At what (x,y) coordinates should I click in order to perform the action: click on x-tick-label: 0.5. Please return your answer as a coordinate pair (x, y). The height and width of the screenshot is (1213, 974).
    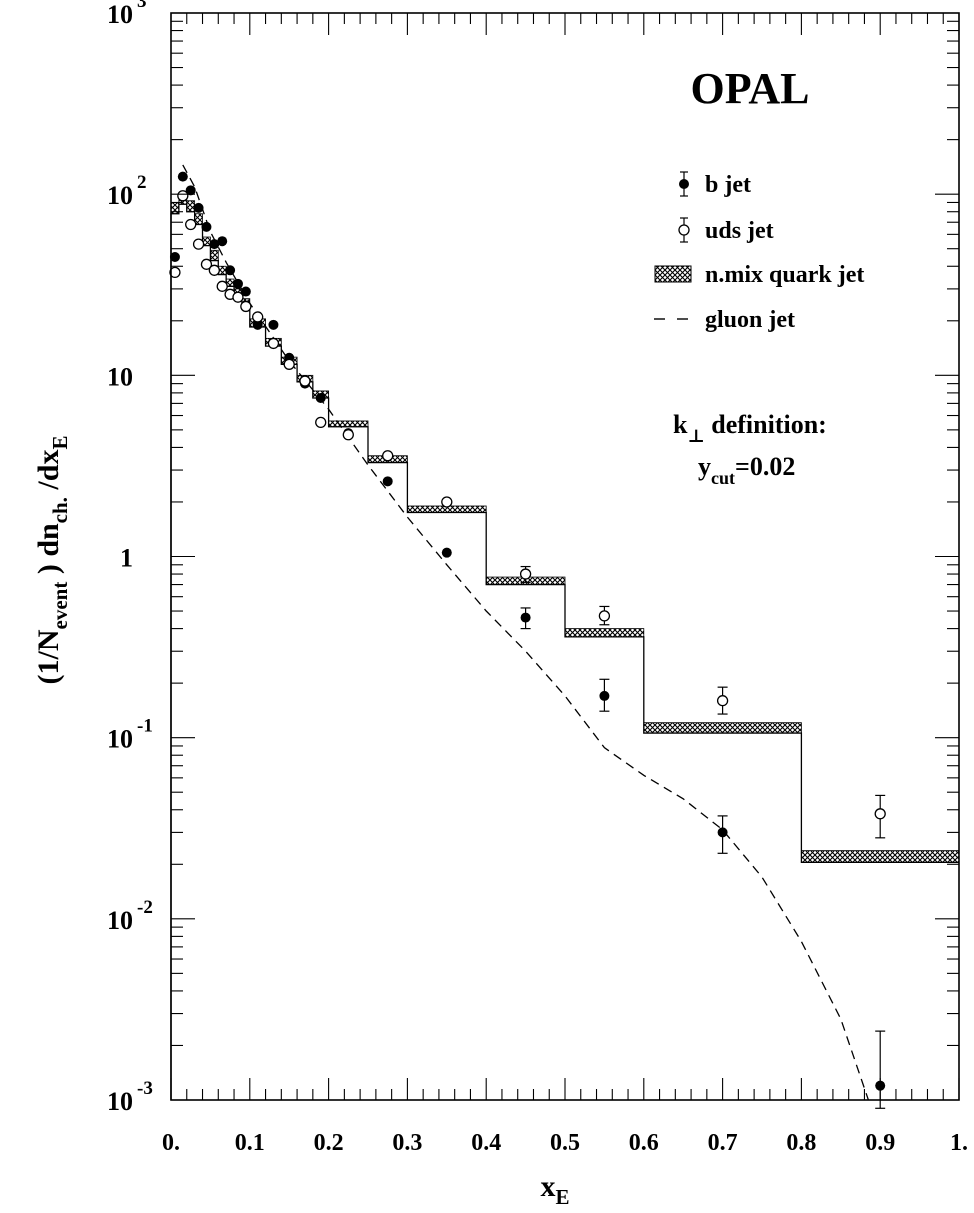
    Looking at the image, I should click on (565, 1143).